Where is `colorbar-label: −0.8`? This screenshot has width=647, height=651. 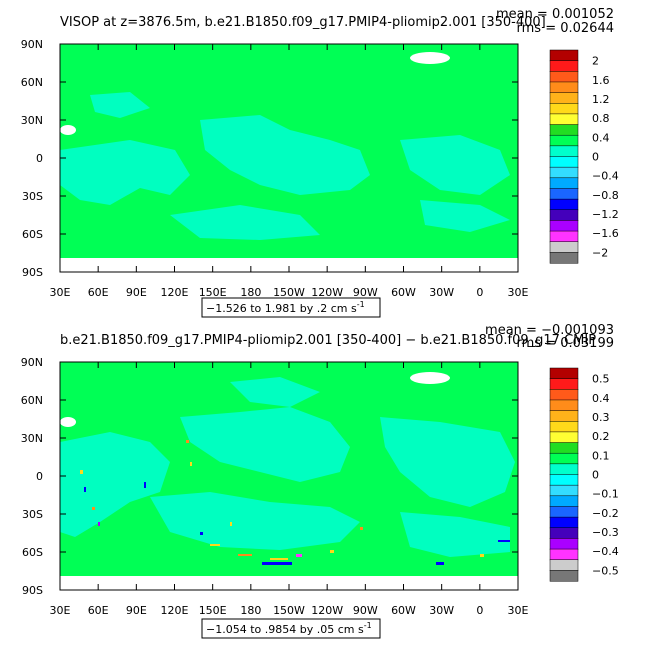 colorbar-label: −0.8 is located at coordinates (605, 195).